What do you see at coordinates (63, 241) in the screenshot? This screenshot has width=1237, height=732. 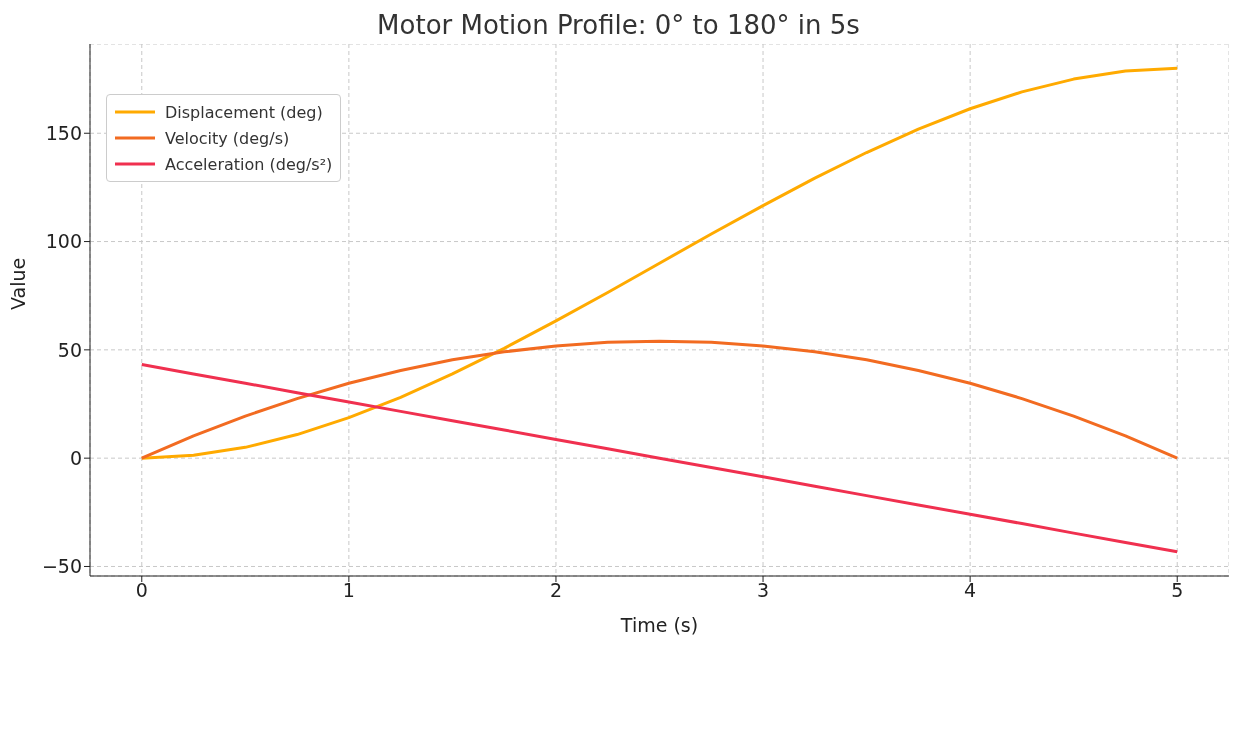 I see `y-tick-label: 100` at bounding box center [63, 241].